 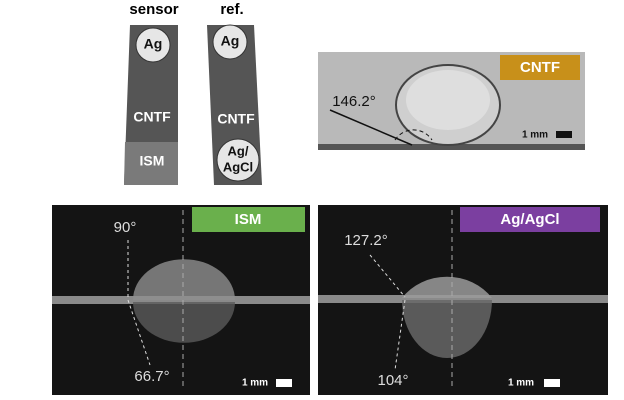 I want to click on angle-label: 104°, so click(x=392, y=380).